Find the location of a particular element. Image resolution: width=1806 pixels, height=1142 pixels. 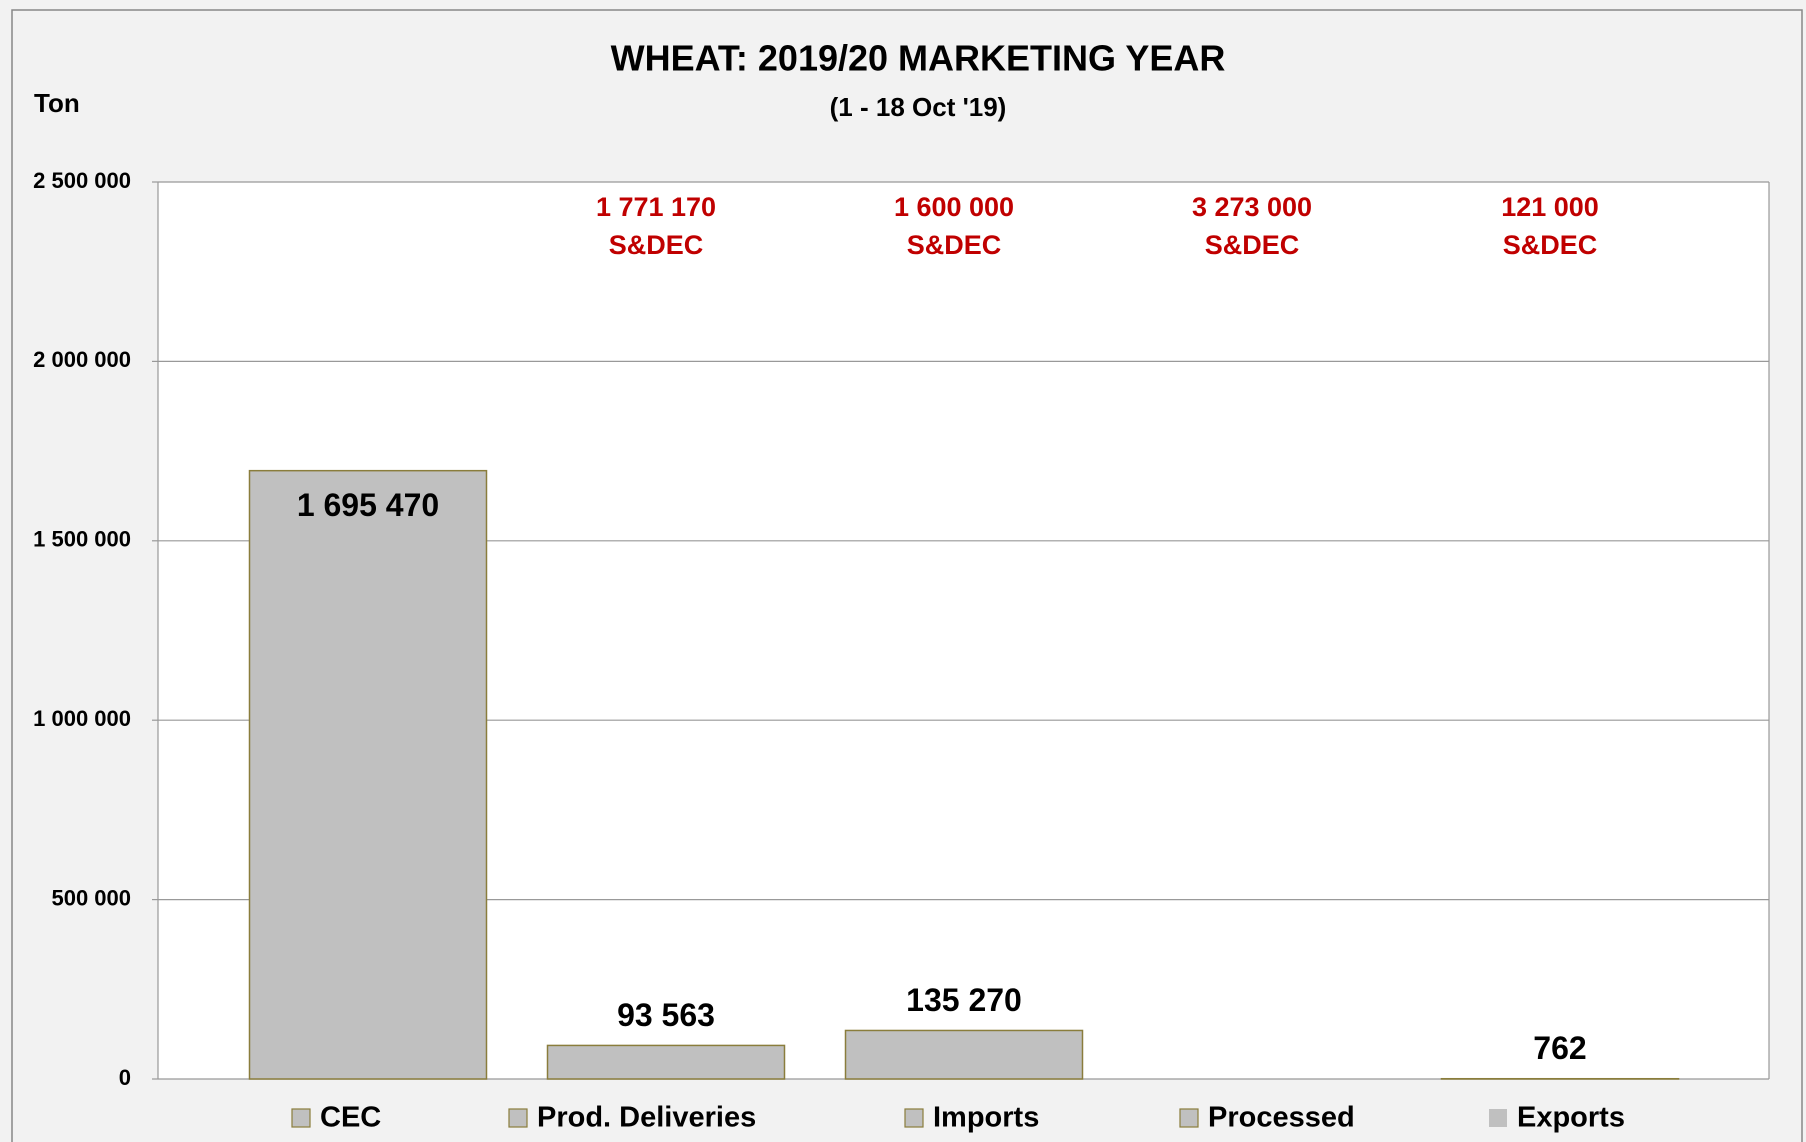

legend-label: Exports is located at coordinates (1571, 1118).